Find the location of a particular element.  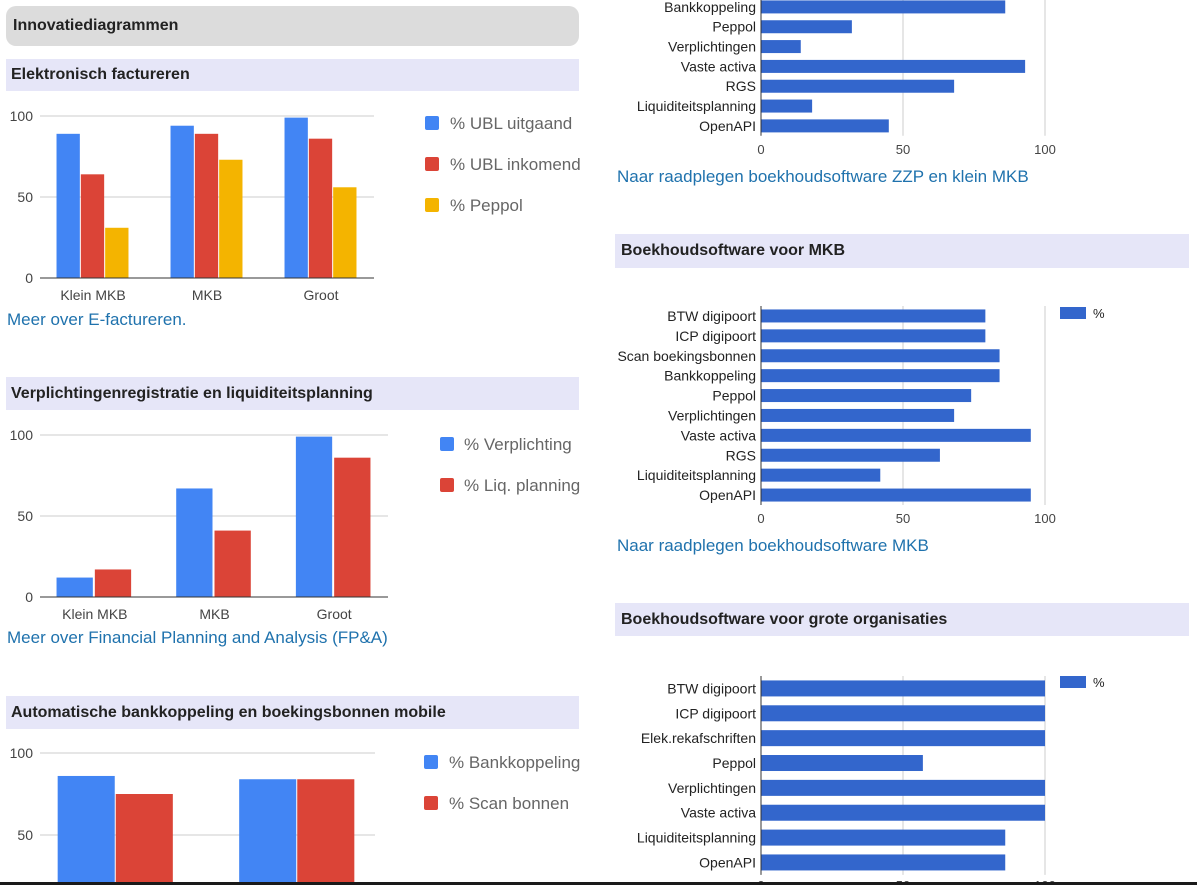

category-label: Bankkoppeling is located at coordinates (710, 376).